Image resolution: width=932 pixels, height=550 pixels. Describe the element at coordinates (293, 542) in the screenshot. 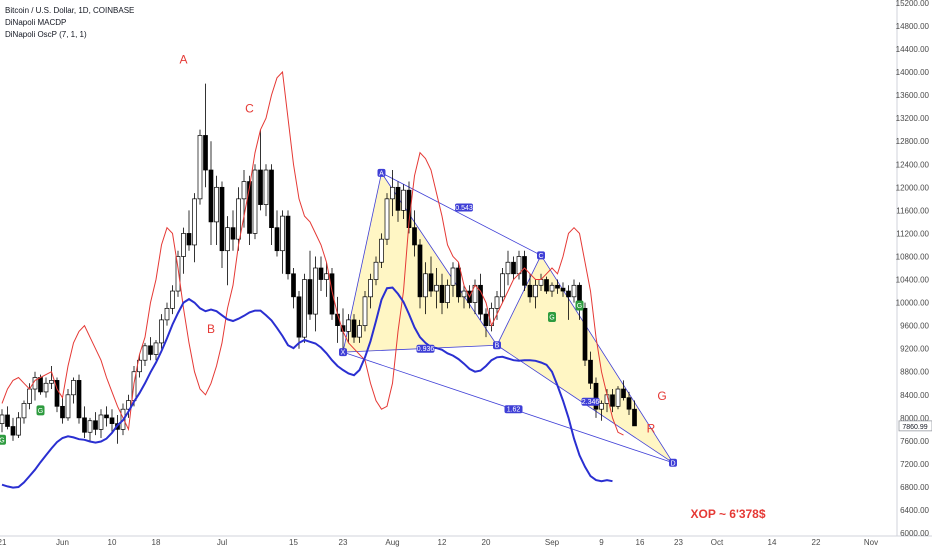

I see `time-tick-label: 15` at that location.